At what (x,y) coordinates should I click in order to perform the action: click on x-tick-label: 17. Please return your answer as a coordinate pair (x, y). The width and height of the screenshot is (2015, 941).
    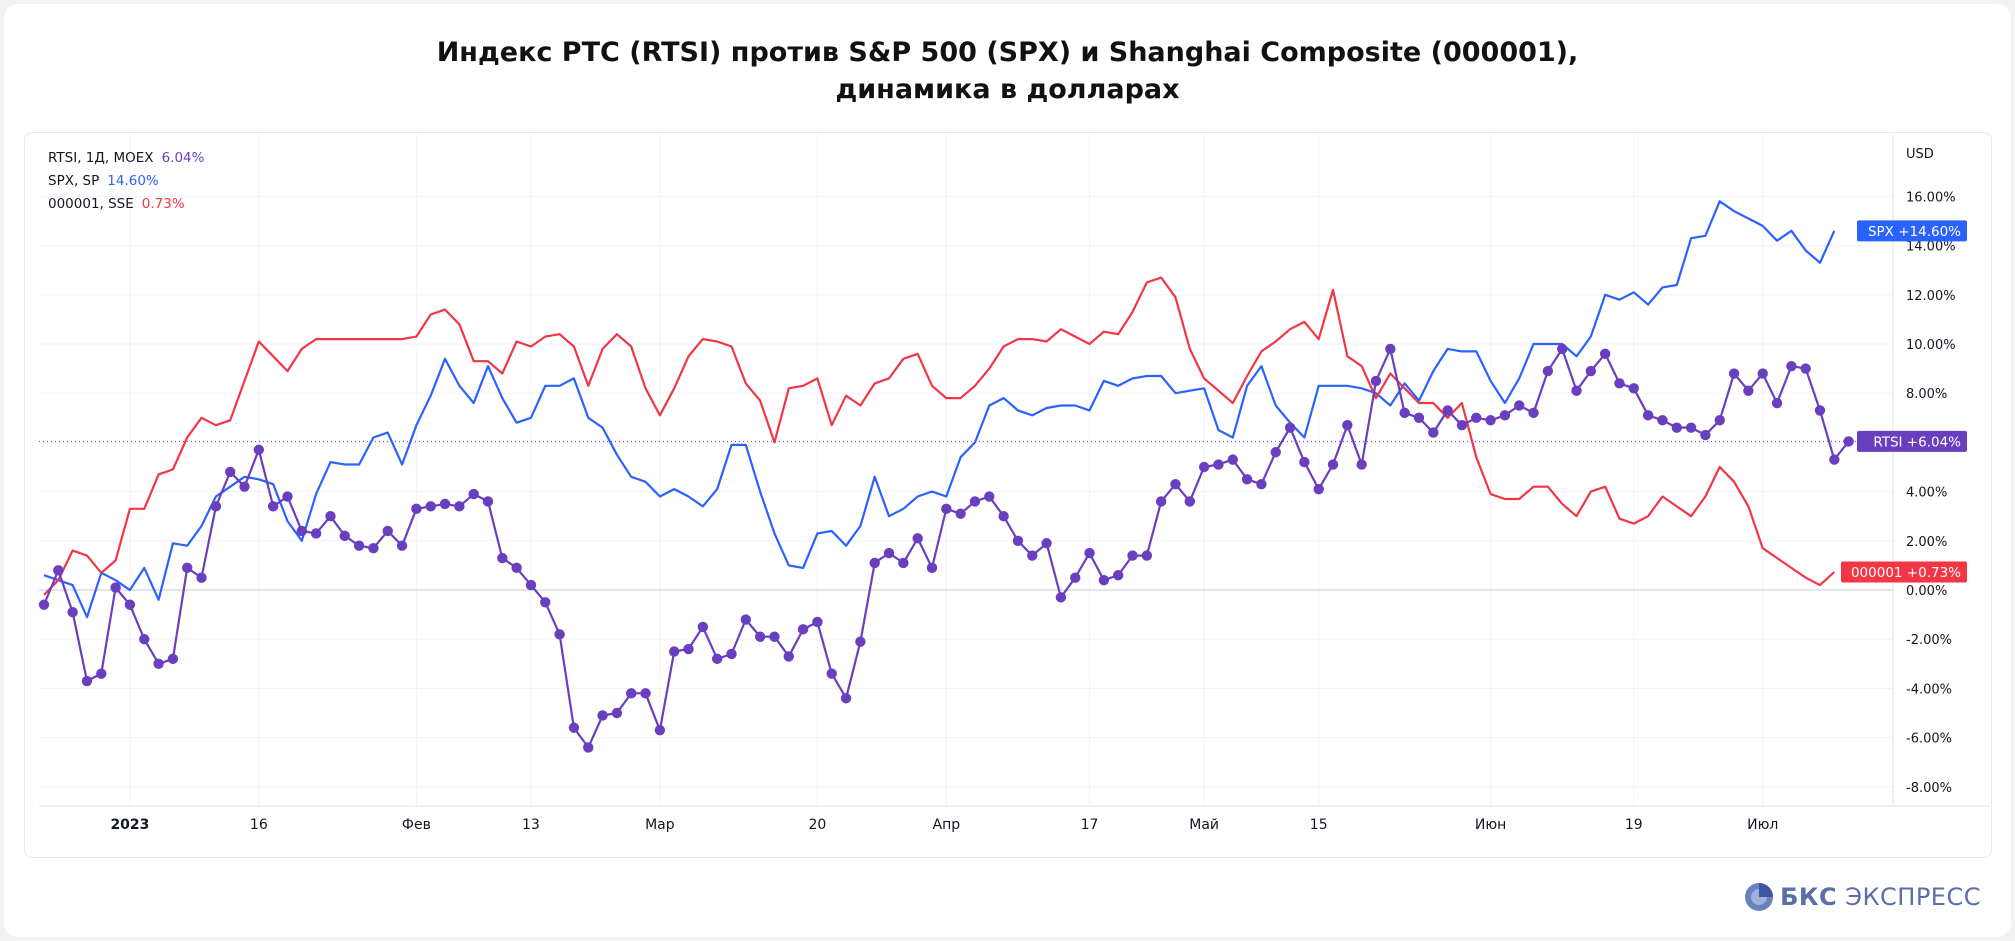
    Looking at the image, I should click on (1090, 825).